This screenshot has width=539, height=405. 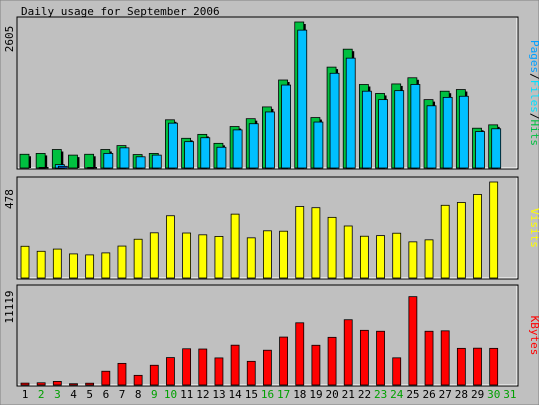 I want to click on chart-title: Daily usage for September 2006, so click(x=120, y=11).